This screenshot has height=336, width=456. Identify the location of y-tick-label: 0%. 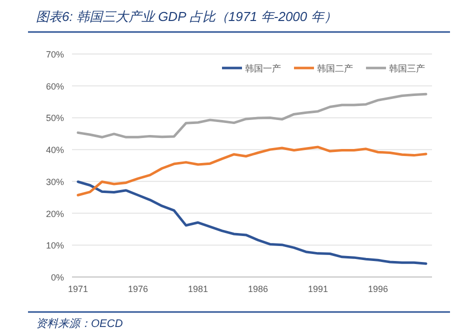
(57, 277).